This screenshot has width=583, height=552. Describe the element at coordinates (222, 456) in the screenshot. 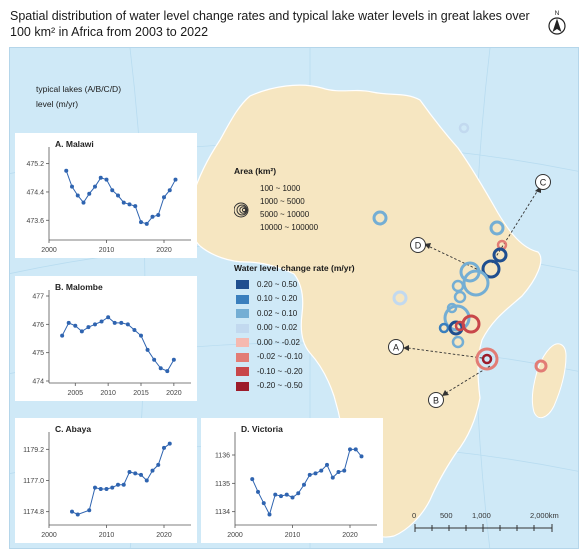

I see `y-tick-label: 1136` at that location.